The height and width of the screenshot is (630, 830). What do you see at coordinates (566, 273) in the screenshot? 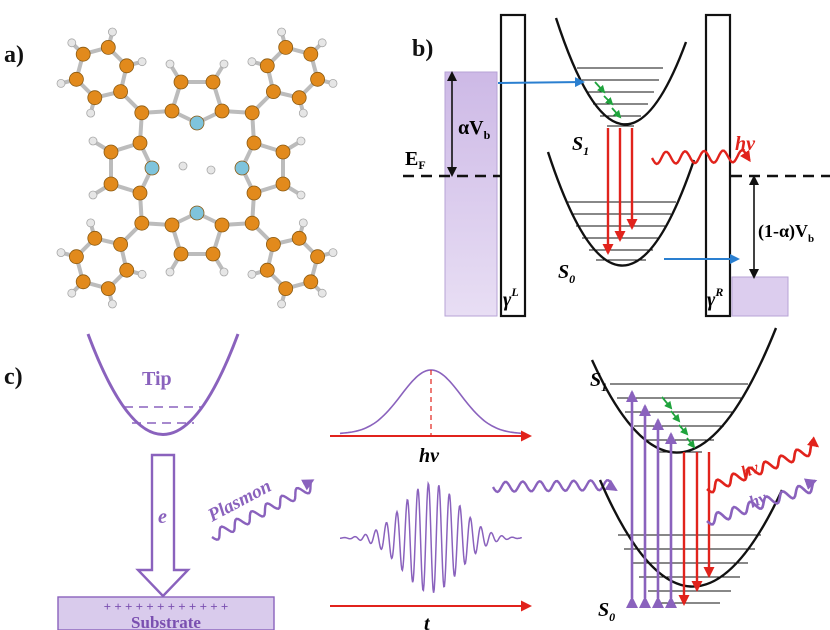
I see `b-s0-label: S0` at bounding box center [566, 273].